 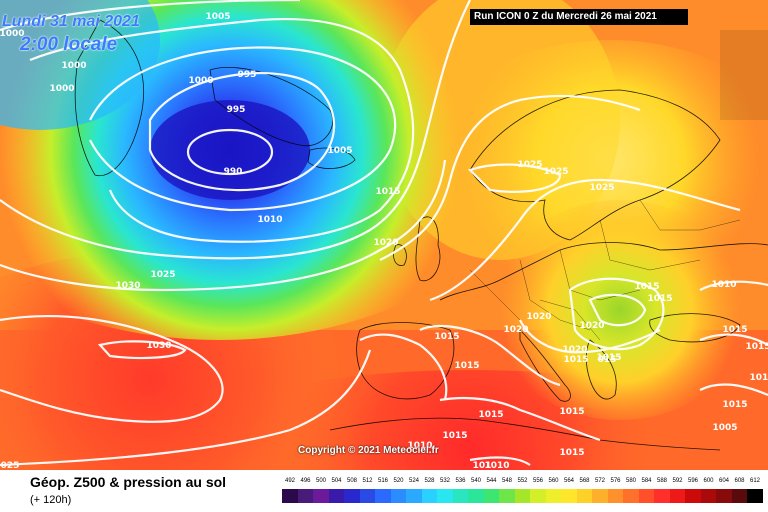 I want to click on legend-tick-label: 548, so click(x=506, y=481).